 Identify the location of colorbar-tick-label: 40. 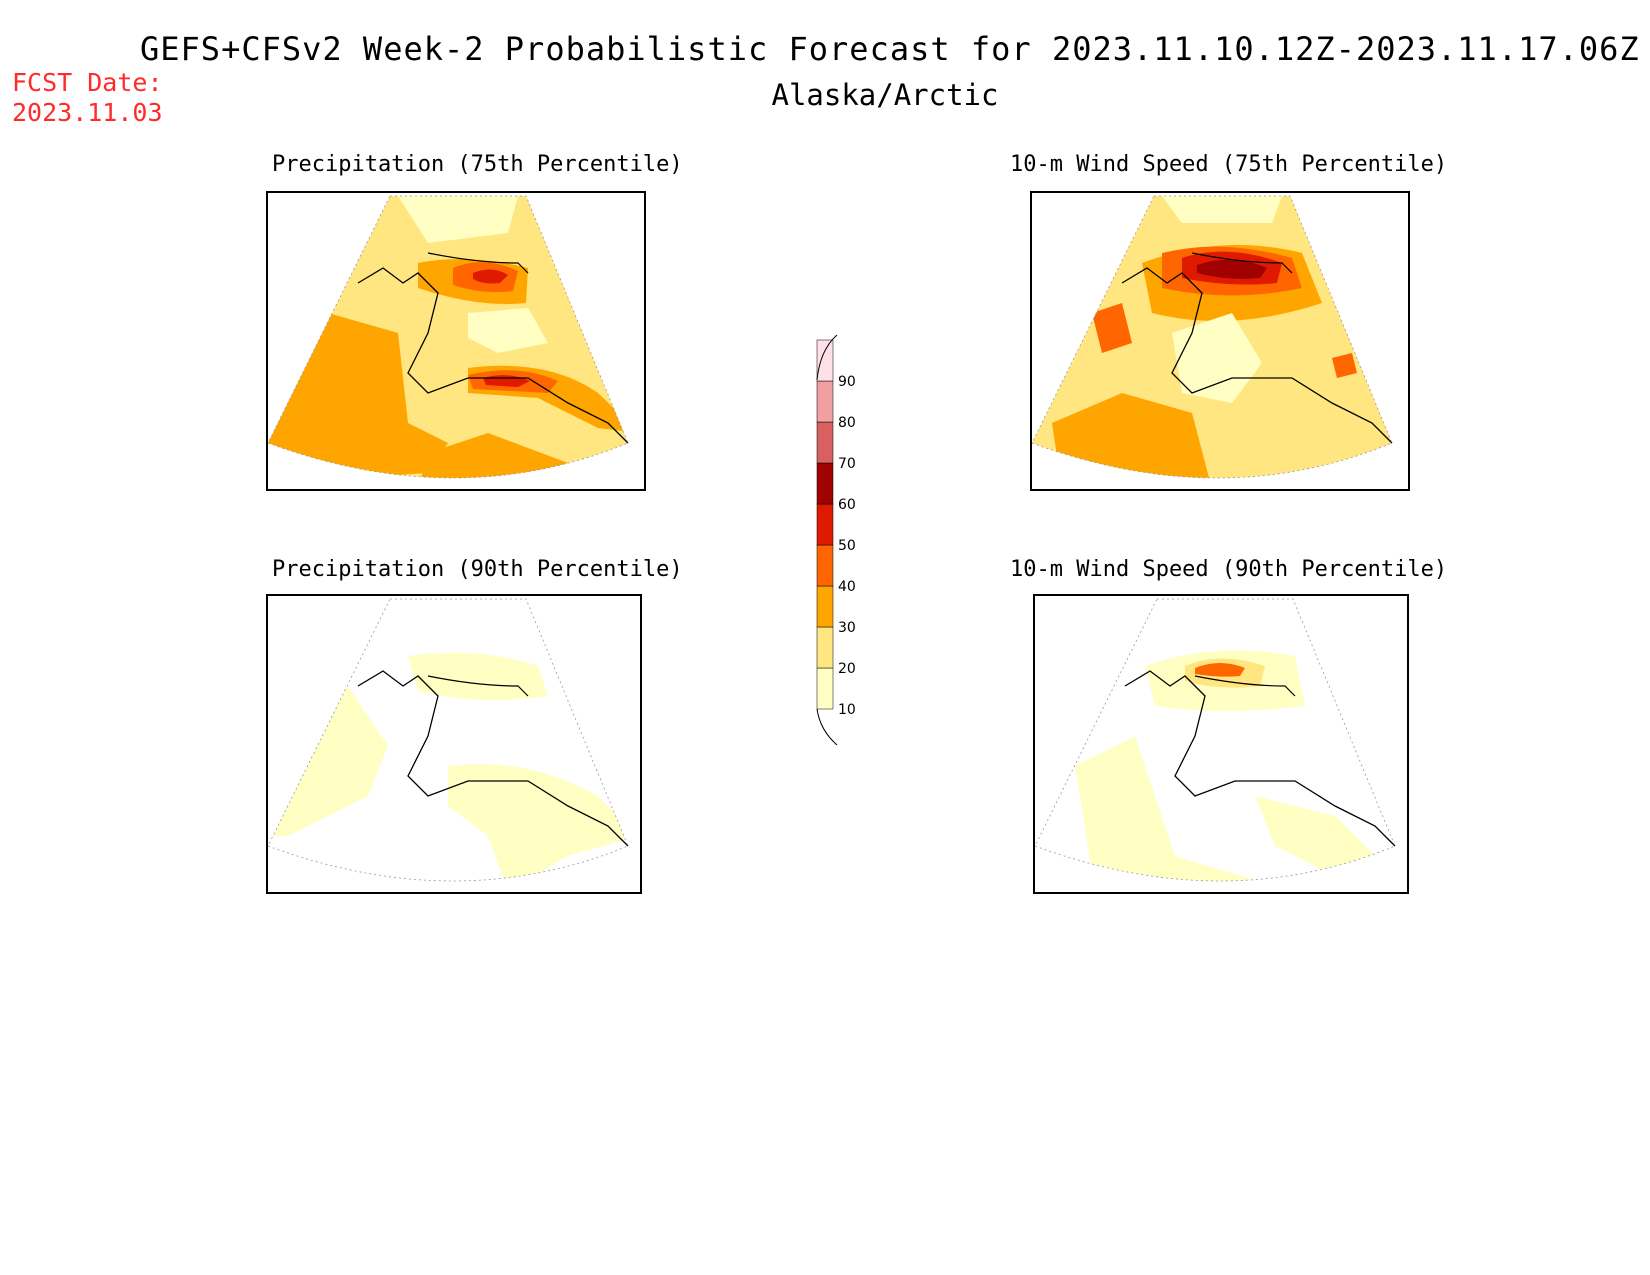
(847, 587).